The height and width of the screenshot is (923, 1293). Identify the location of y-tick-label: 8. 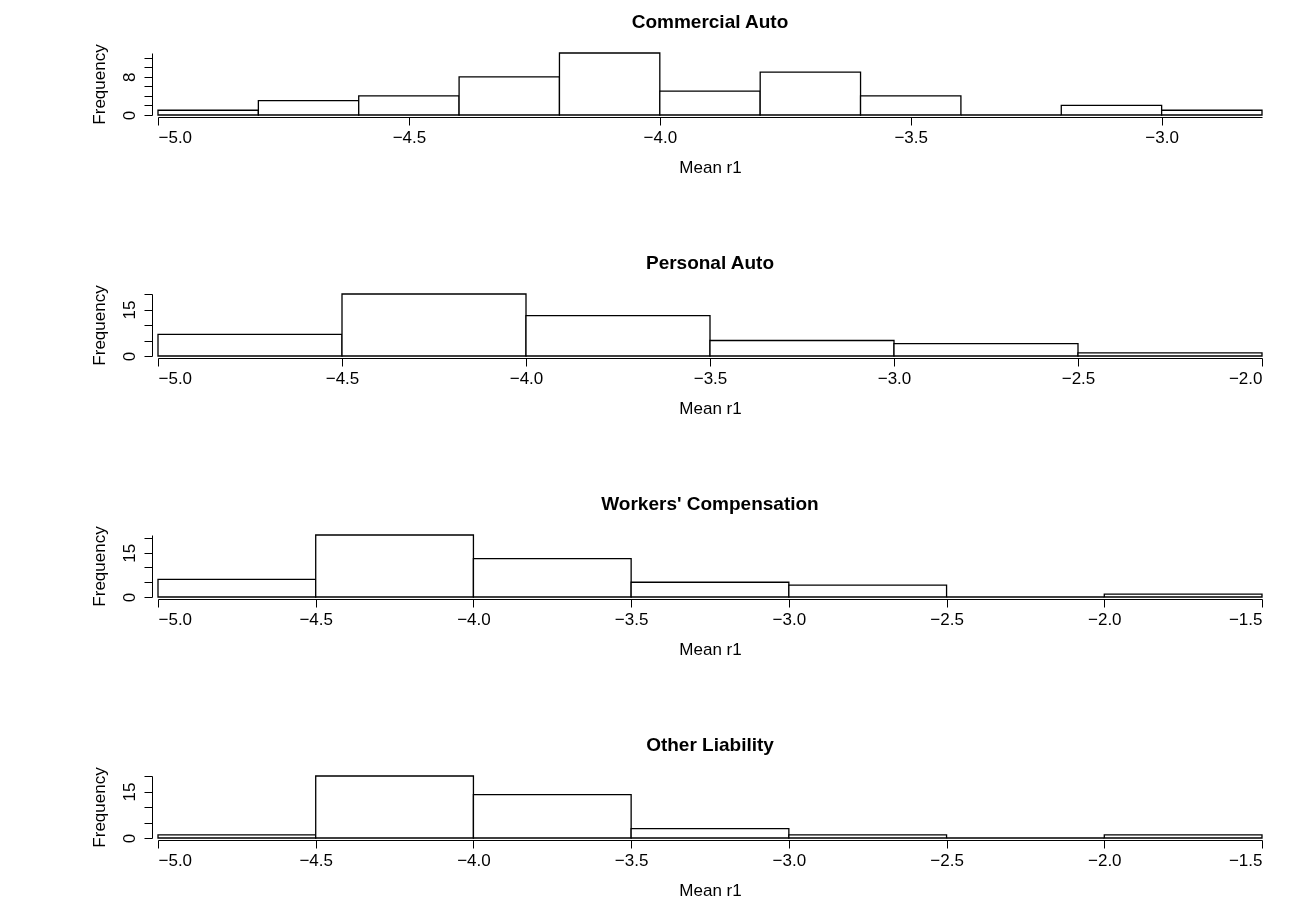
(129, 77).